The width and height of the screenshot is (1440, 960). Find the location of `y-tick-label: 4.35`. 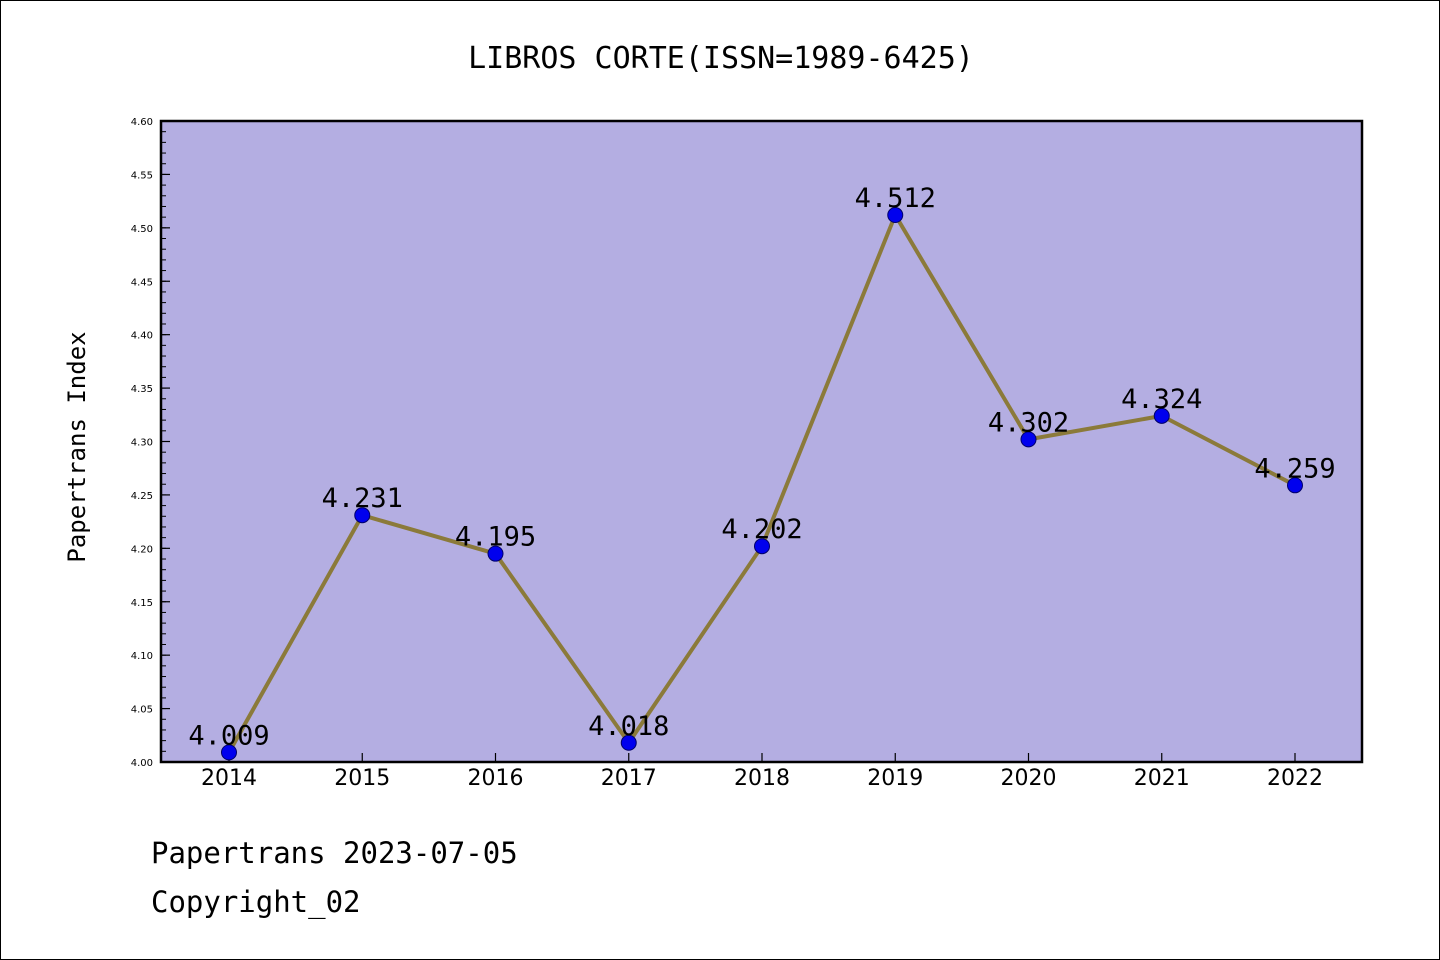

y-tick-label: 4.35 is located at coordinates (142, 389).